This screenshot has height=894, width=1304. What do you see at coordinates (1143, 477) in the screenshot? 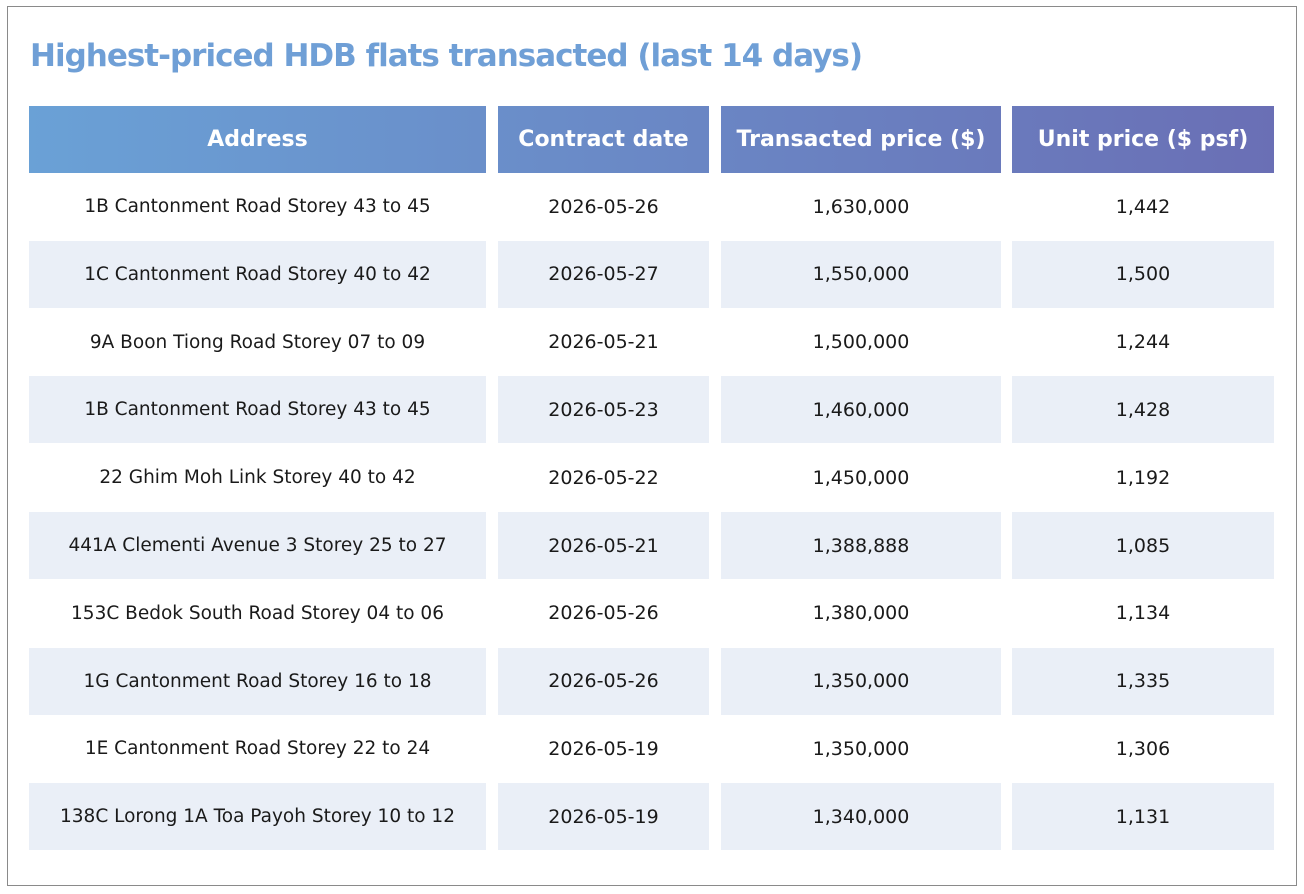
I see `cell-unit-price: 1,192` at bounding box center [1143, 477].